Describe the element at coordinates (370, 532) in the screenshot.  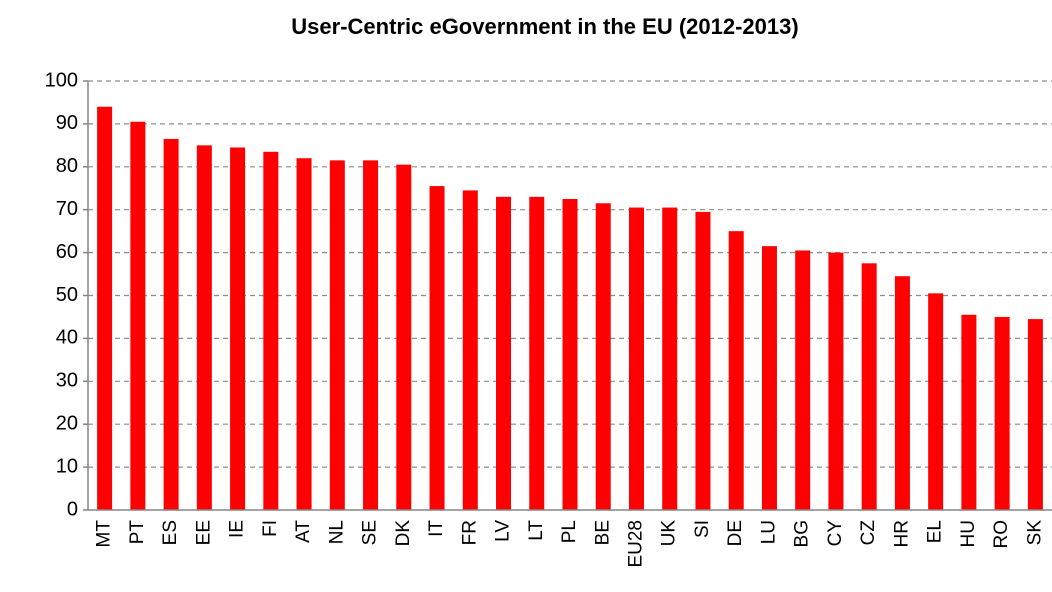
I see `x-tick-label: SE` at that location.